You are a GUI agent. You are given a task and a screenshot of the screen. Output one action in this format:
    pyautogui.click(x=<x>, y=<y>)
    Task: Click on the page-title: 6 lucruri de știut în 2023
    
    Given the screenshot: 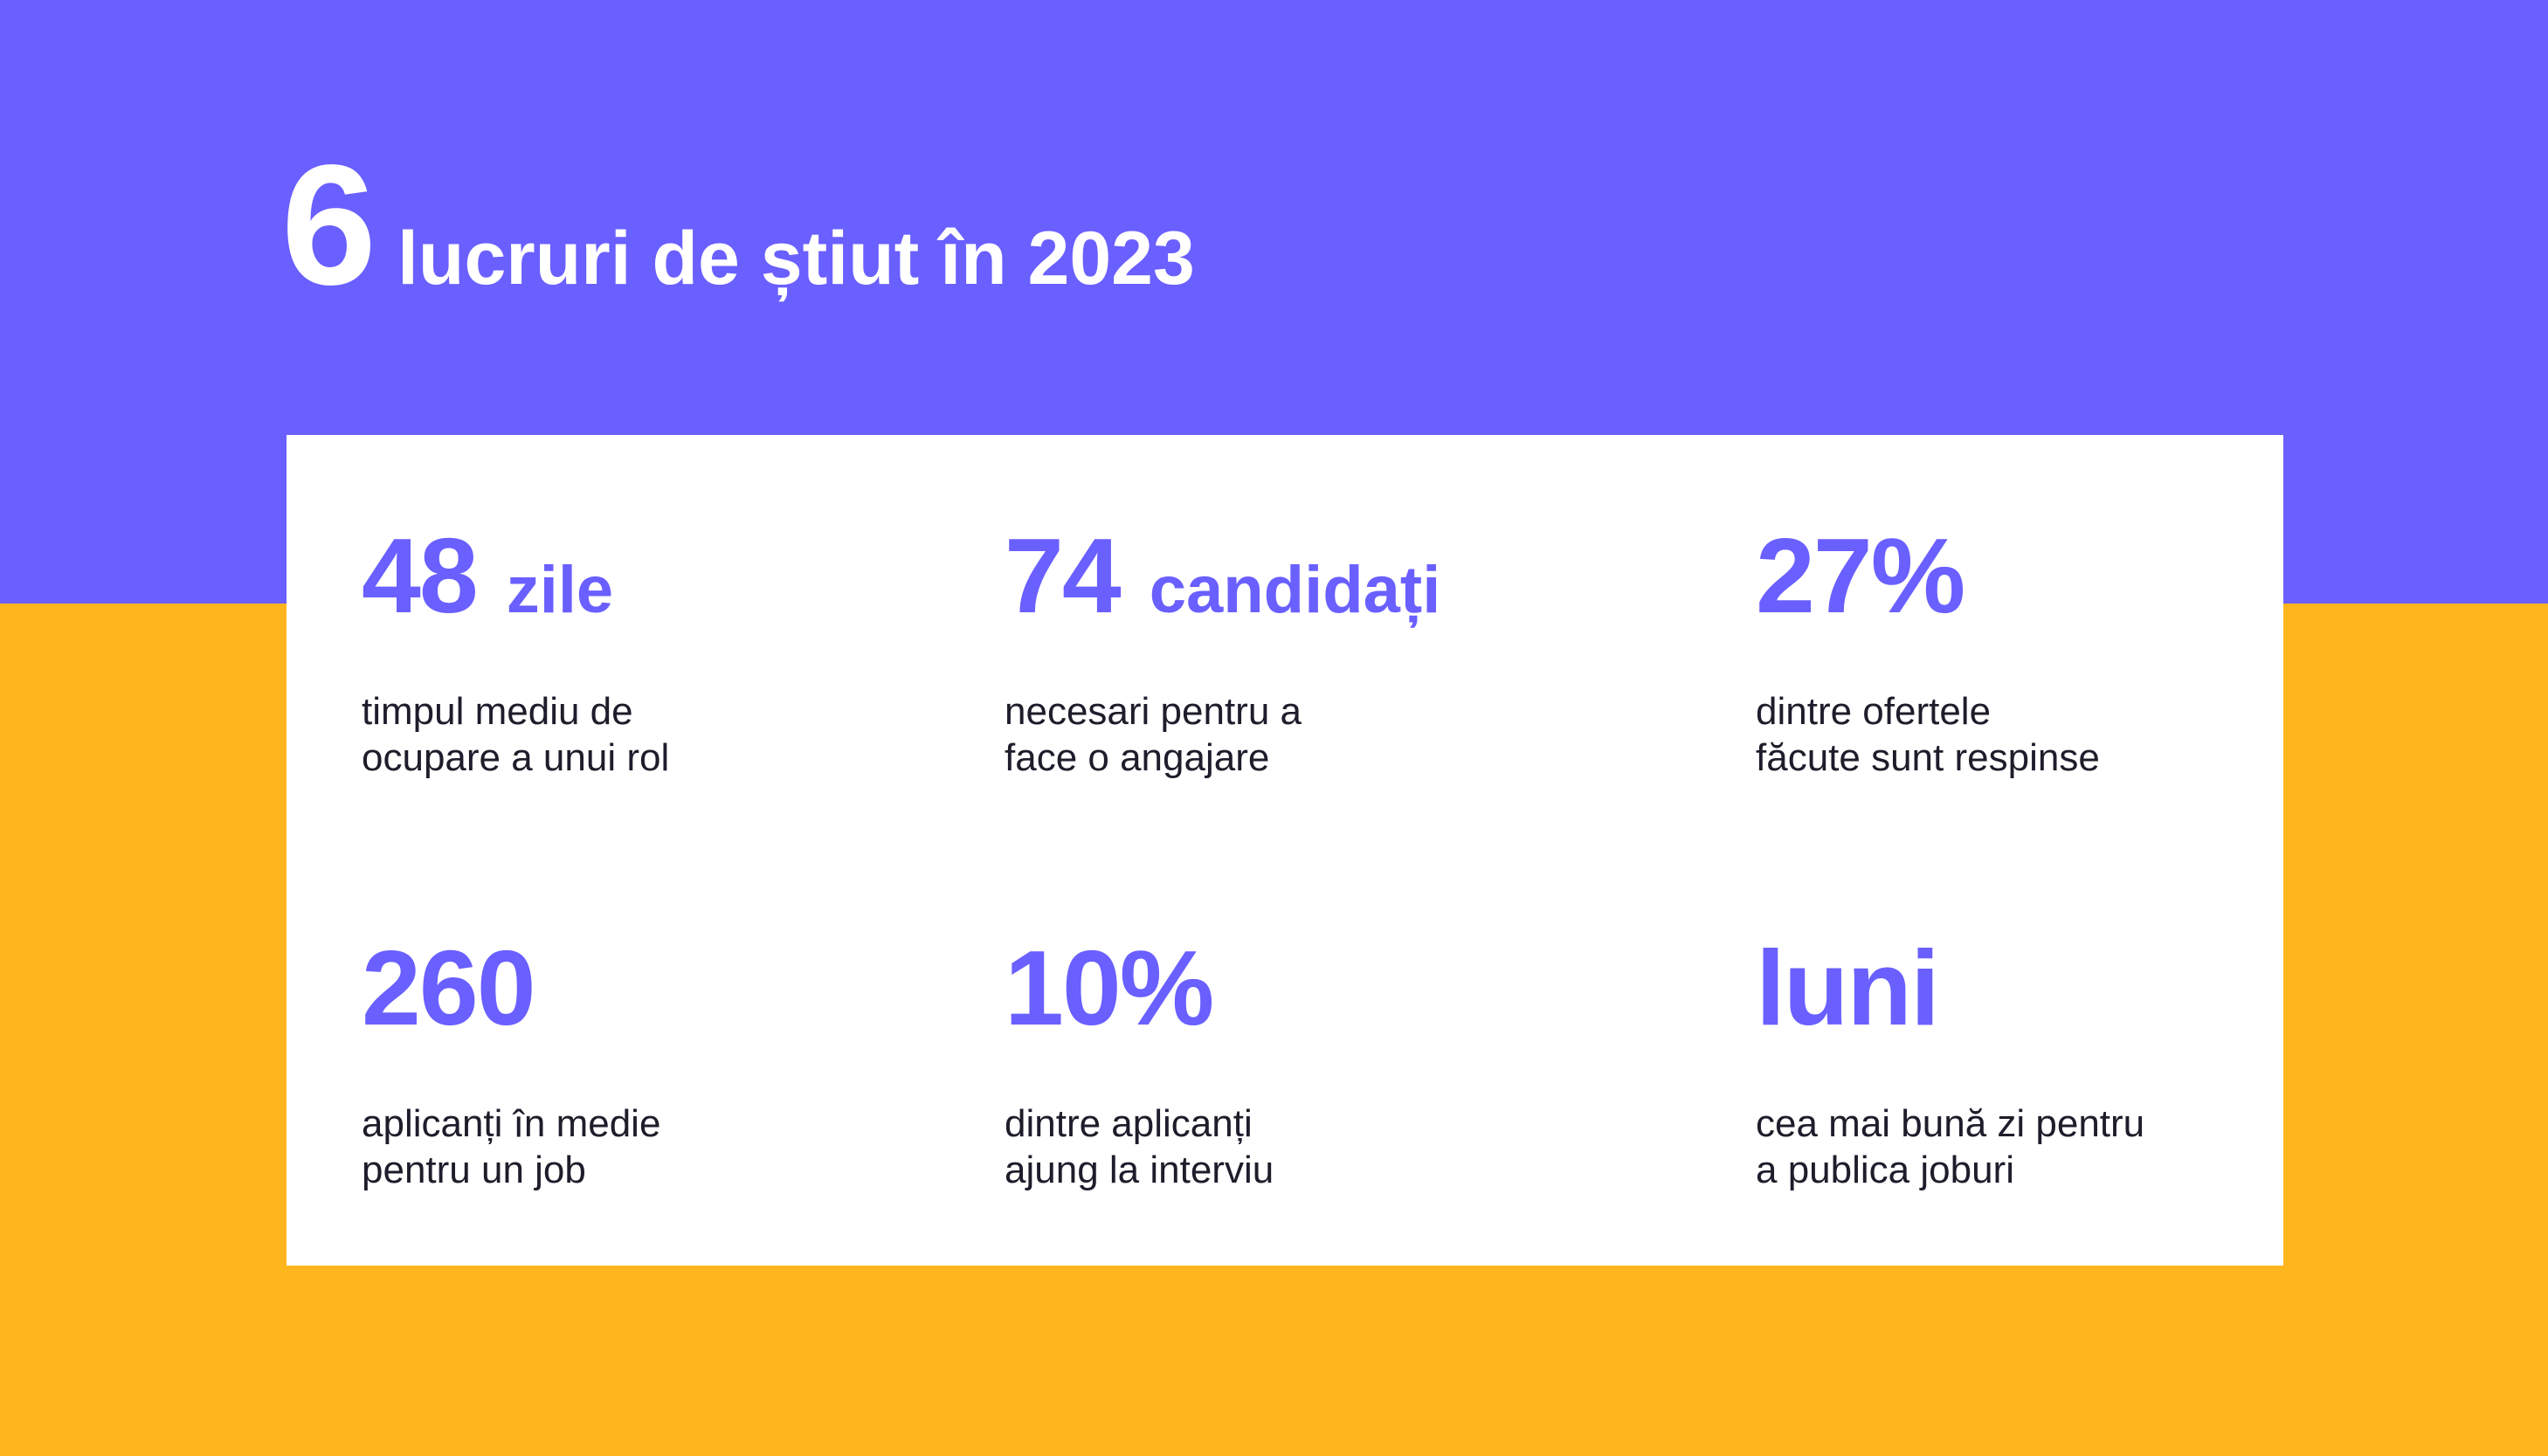 What is the action you would take?
    pyautogui.click(x=738, y=227)
    